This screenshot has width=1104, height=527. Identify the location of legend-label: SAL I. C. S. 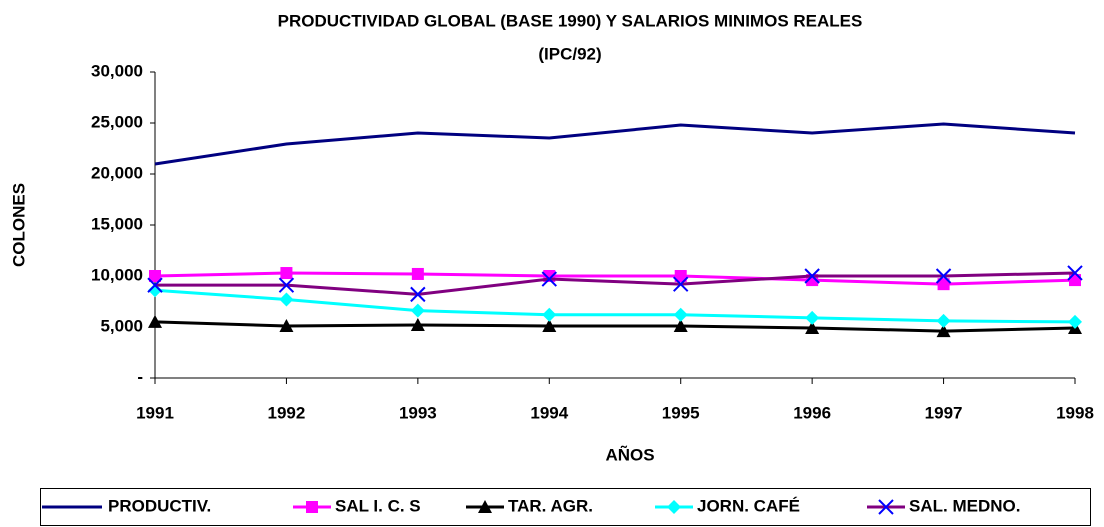
(378, 505).